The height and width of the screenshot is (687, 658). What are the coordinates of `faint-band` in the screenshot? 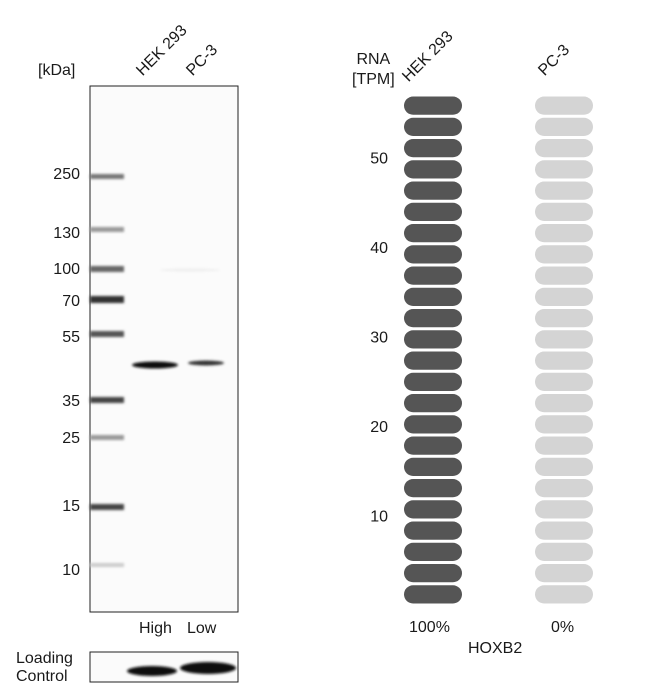 It's located at (190, 270).